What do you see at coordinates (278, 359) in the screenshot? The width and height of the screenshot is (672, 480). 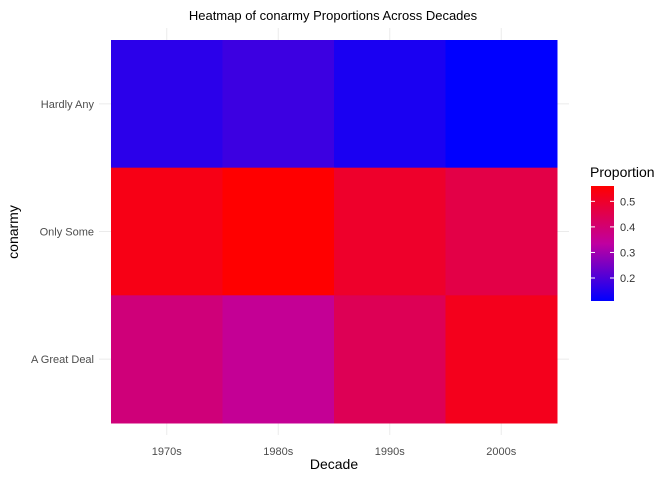 I see `heatmap-cell-a-great-deal-1980s` at bounding box center [278, 359].